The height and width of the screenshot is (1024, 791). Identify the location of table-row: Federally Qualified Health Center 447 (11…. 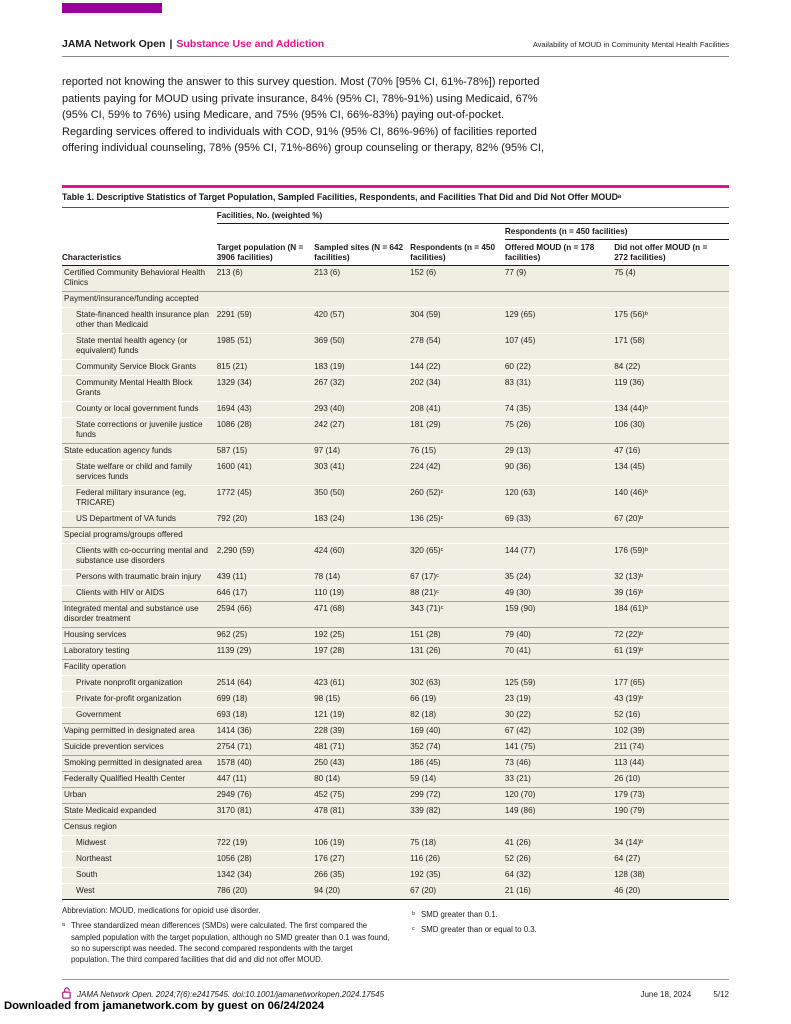
(395, 779).